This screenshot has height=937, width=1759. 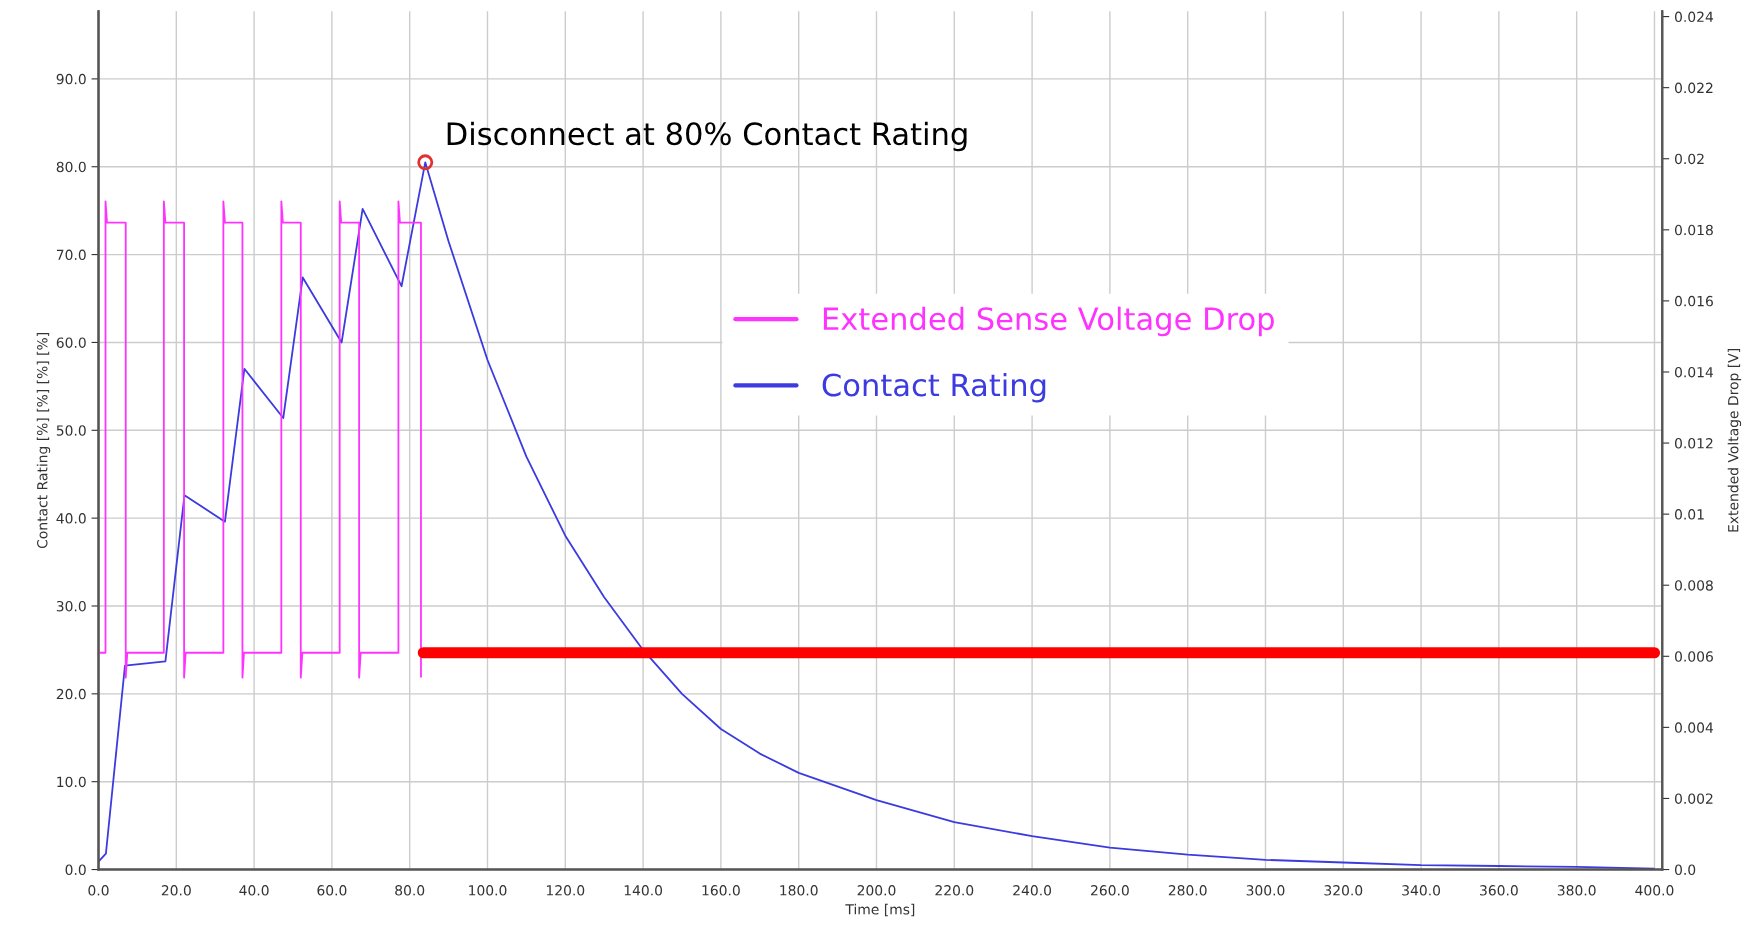 What do you see at coordinates (176, 890) in the screenshot?
I see `x-tick-label: 20.0` at bounding box center [176, 890].